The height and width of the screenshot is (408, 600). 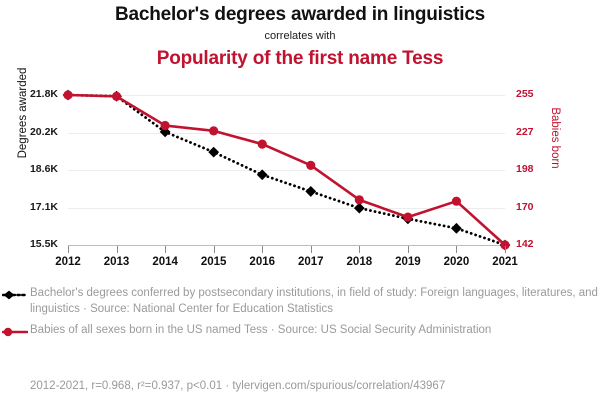 I want to click on x-axis-line, so click(x=286, y=245).